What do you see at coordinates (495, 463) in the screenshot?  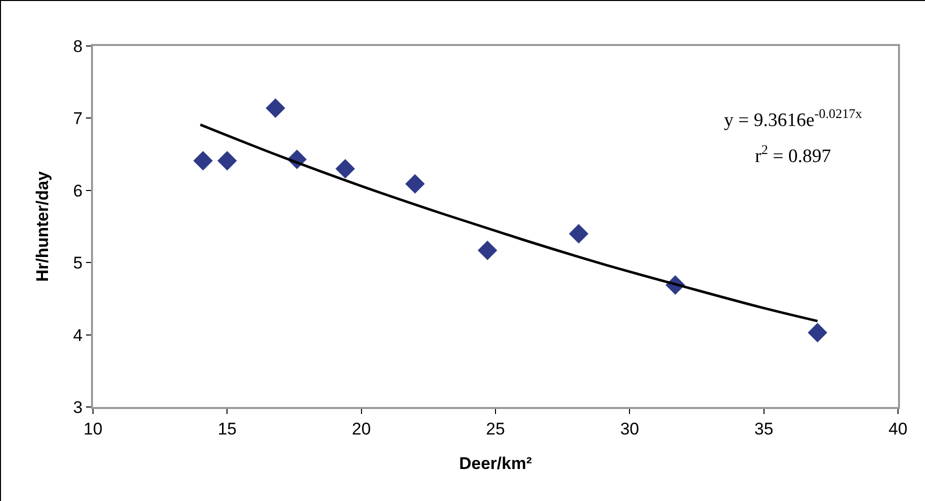 I see `x-axis-title: Deer/km²` at bounding box center [495, 463].